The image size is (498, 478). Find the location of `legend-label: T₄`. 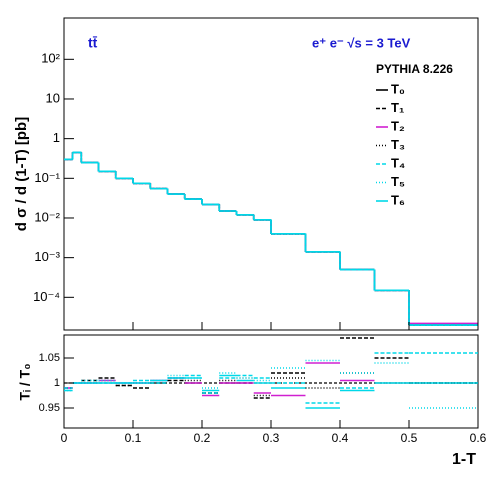

legend-label: T₄ is located at coordinates (398, 162).